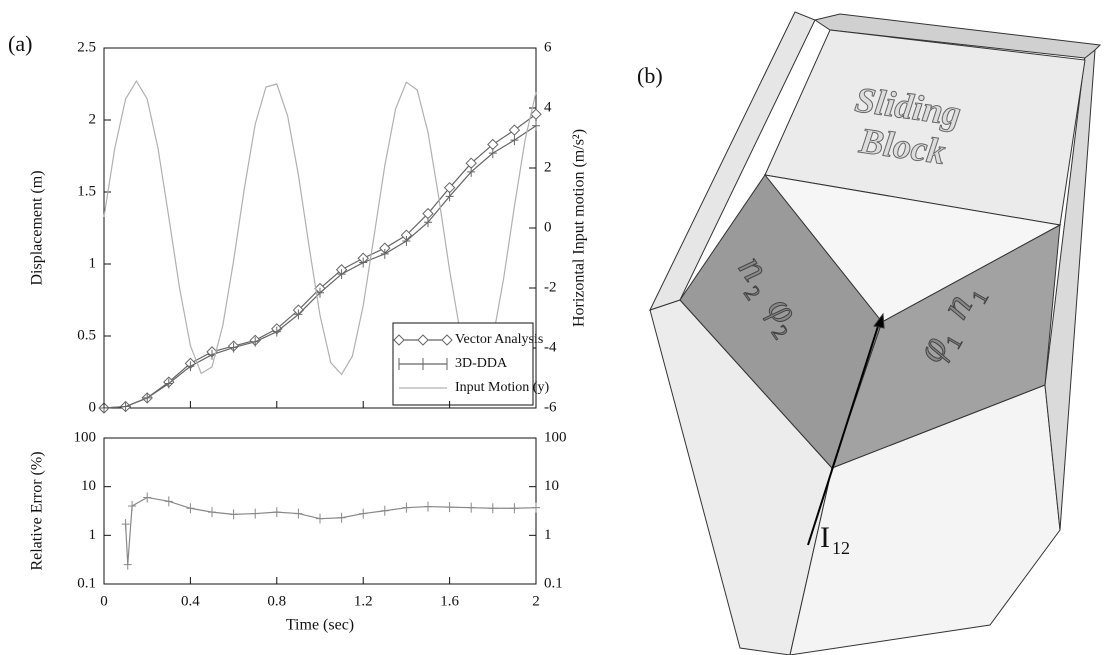 The image size is (1118, 655). What do you see at coordinates (320, 625) in the screenshot?
I see `x-axis-title: Time (sec)` at bounding box center [320, 625].